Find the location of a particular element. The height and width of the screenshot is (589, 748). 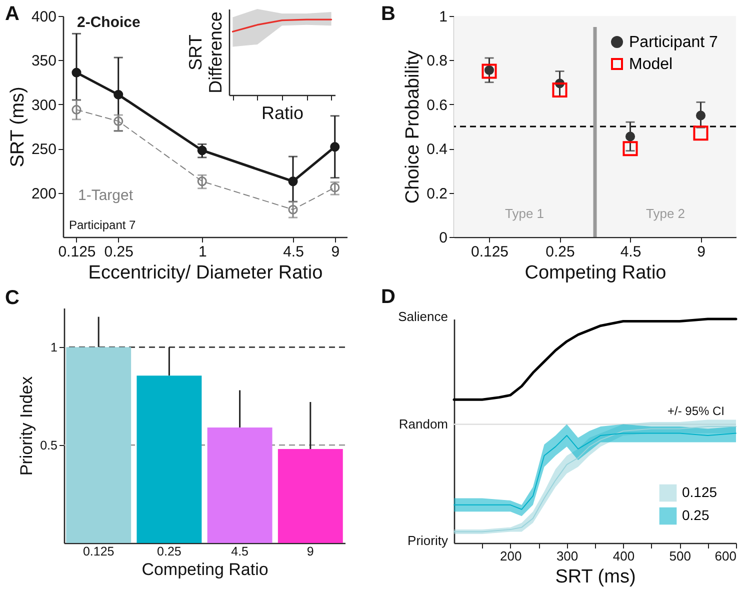

text: D is located at coordinates (388, 297).